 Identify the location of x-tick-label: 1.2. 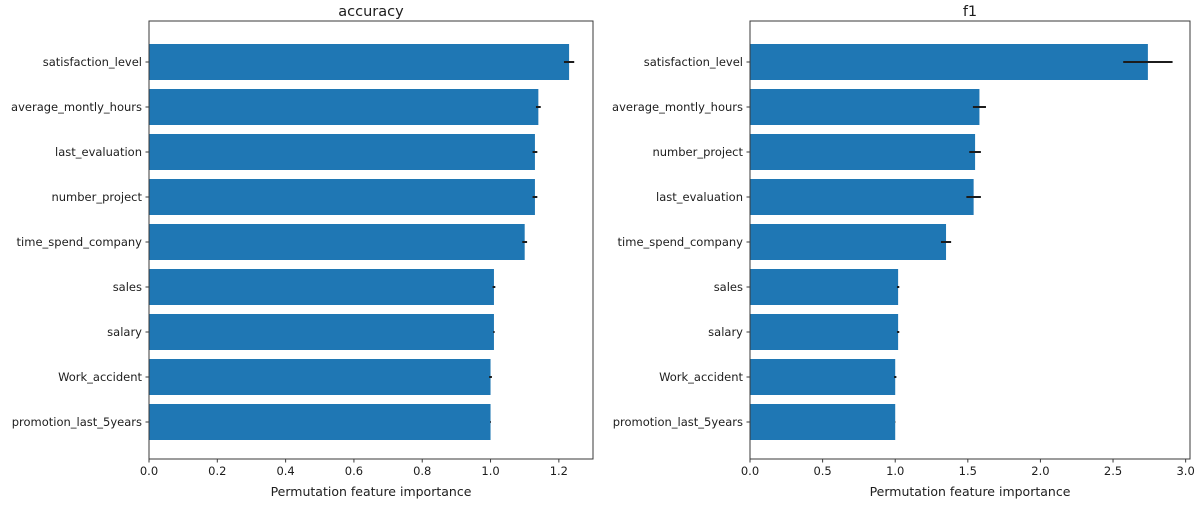
(559, 471).